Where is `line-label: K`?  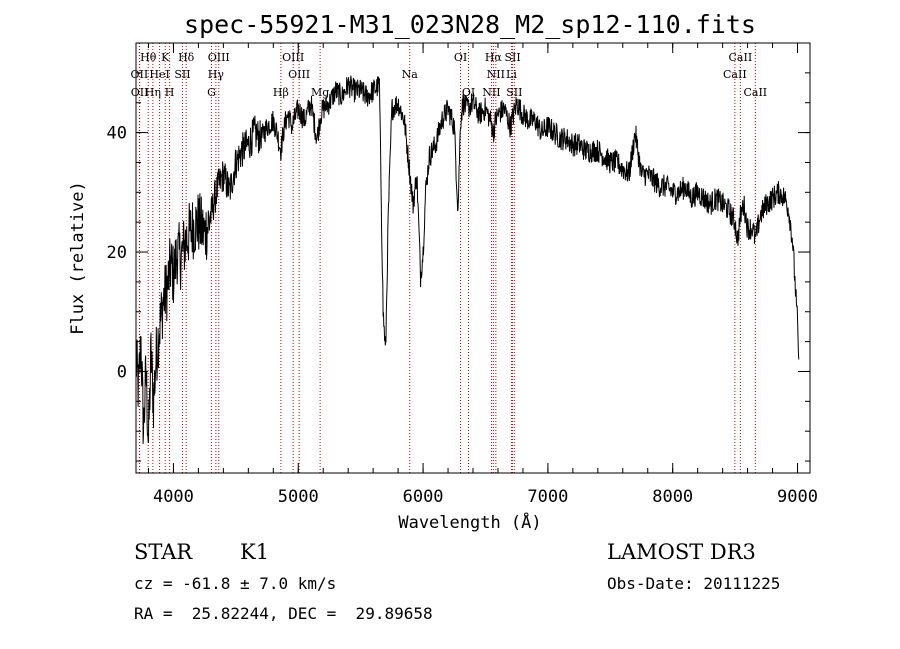
line-label: K is located at coordinates (165, 57).